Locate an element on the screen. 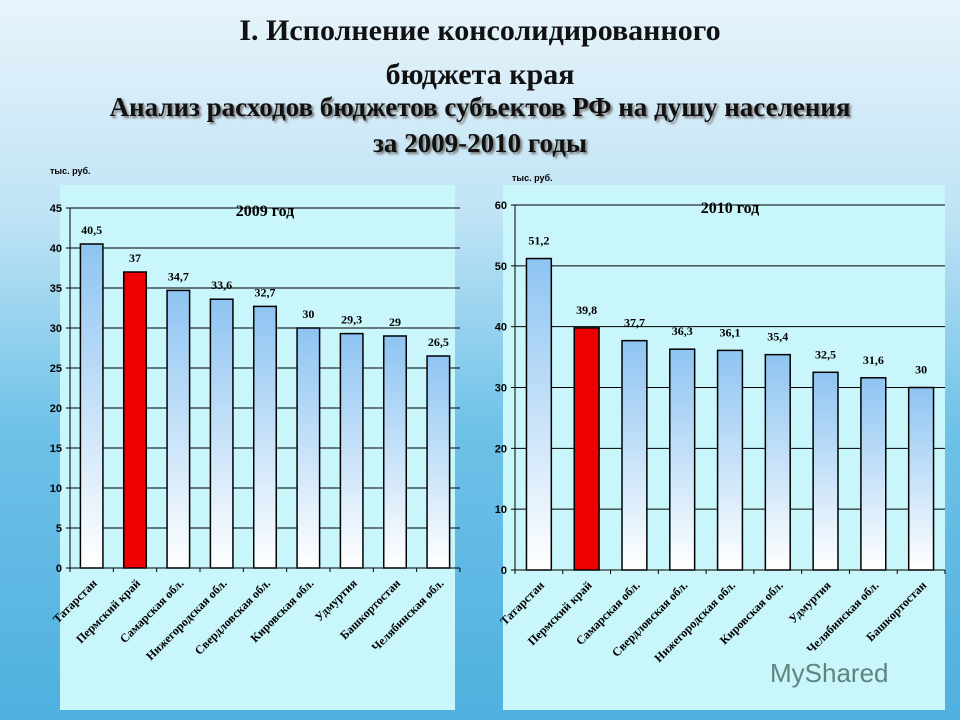  y-tick-label: 15 is located at coordinates (56, 449).